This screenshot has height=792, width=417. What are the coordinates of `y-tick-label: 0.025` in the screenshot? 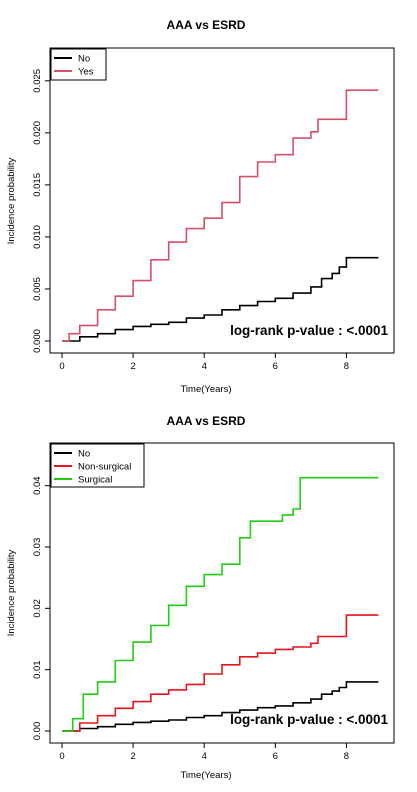 It's located at (37, 81).